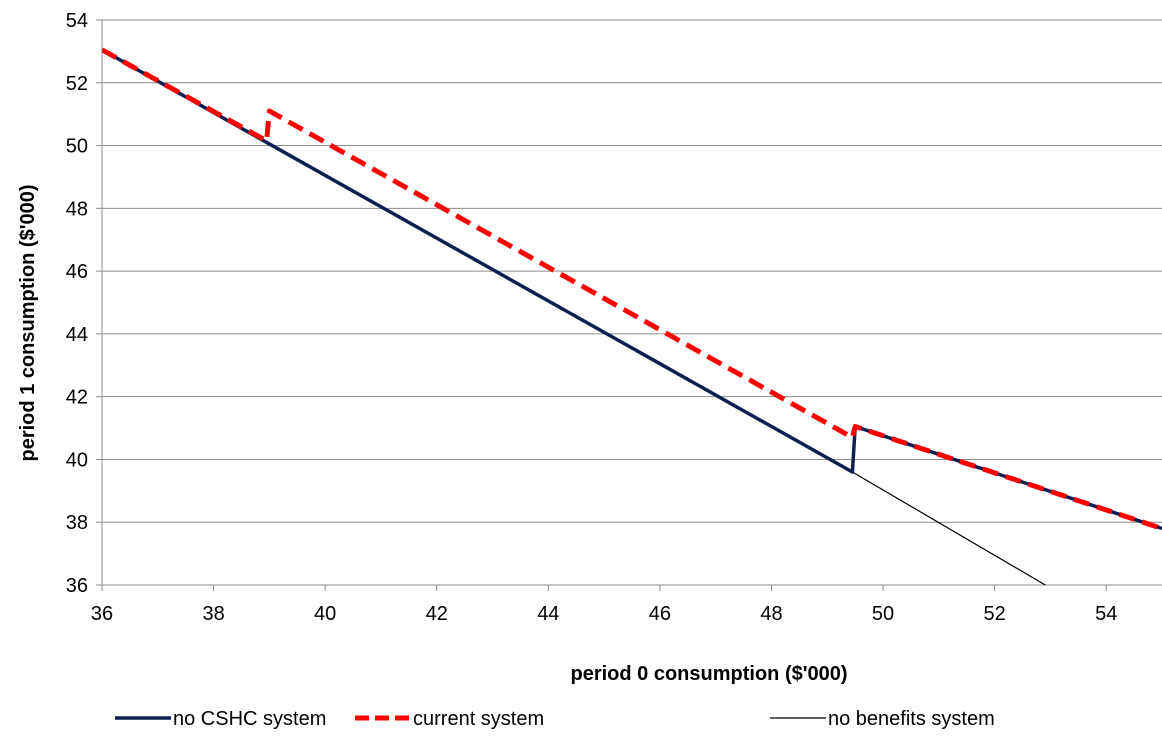 This screenshot has width=1162, height=740. I want to click on legend-label: no benefits system, so click(911, 719).